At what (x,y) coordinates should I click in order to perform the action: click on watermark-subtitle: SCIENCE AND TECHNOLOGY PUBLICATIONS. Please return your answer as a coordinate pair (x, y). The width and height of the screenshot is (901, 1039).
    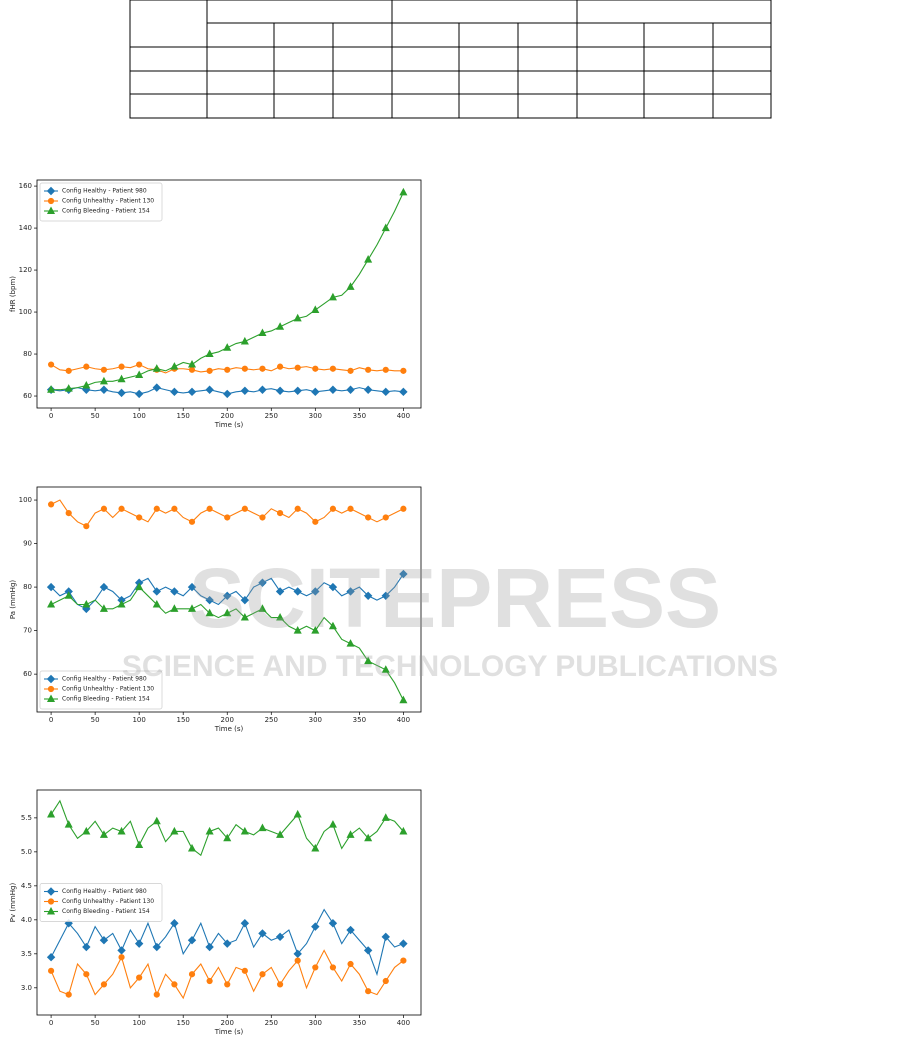
    Looking at the image, I should click on (450, 666).